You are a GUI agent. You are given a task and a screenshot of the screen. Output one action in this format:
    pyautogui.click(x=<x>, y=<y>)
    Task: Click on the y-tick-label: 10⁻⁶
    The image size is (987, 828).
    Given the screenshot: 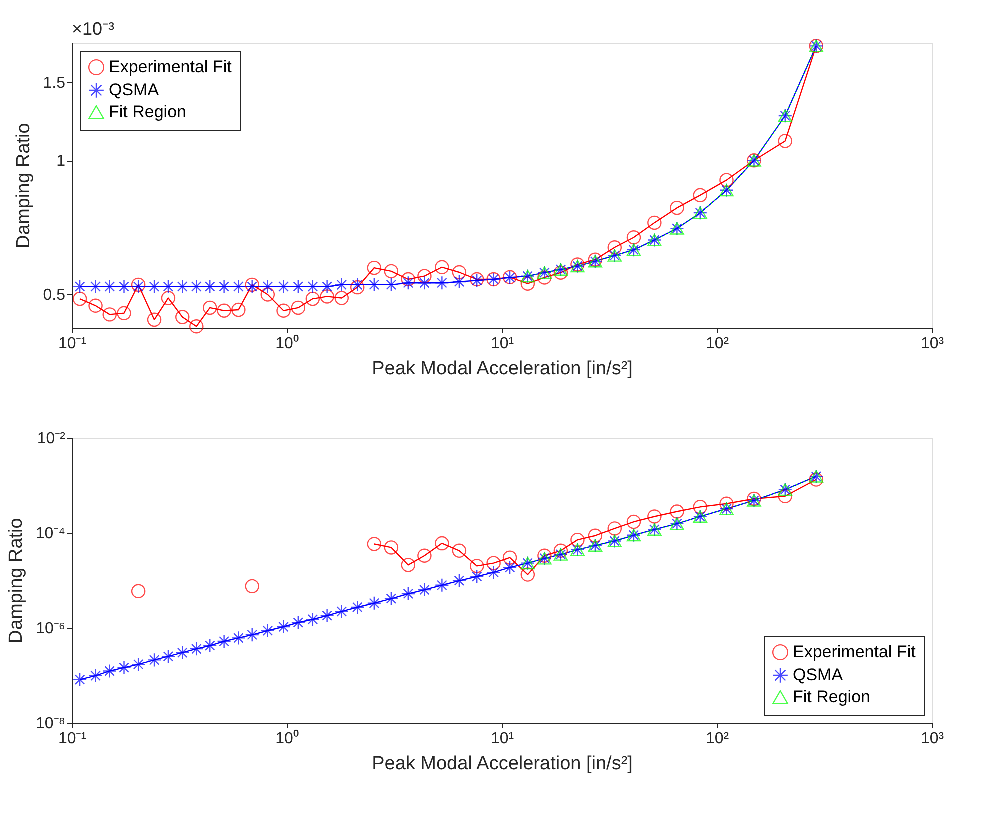 What is the action you would take?
    pyautogui.click(x=51, y=629)
    